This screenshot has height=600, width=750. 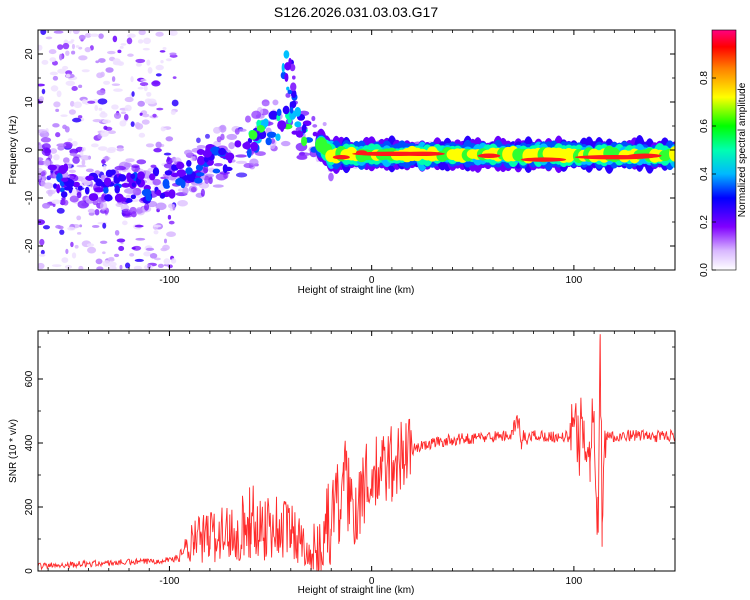 What do you see at coordinates (29, 378) in the screenshot?
I see `snr-y-tick-label: 600` at bounding box center [29, 378].